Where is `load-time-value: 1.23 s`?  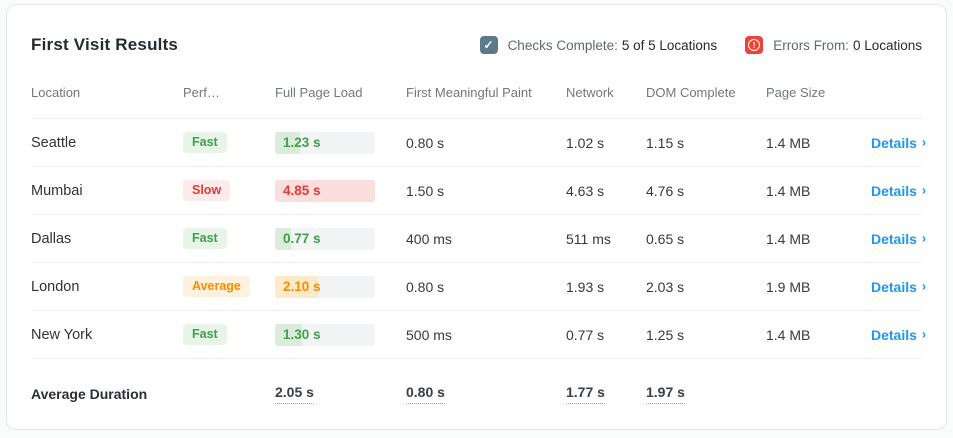
load-time-value: 1.23 s is located at coordinates (302, 142).